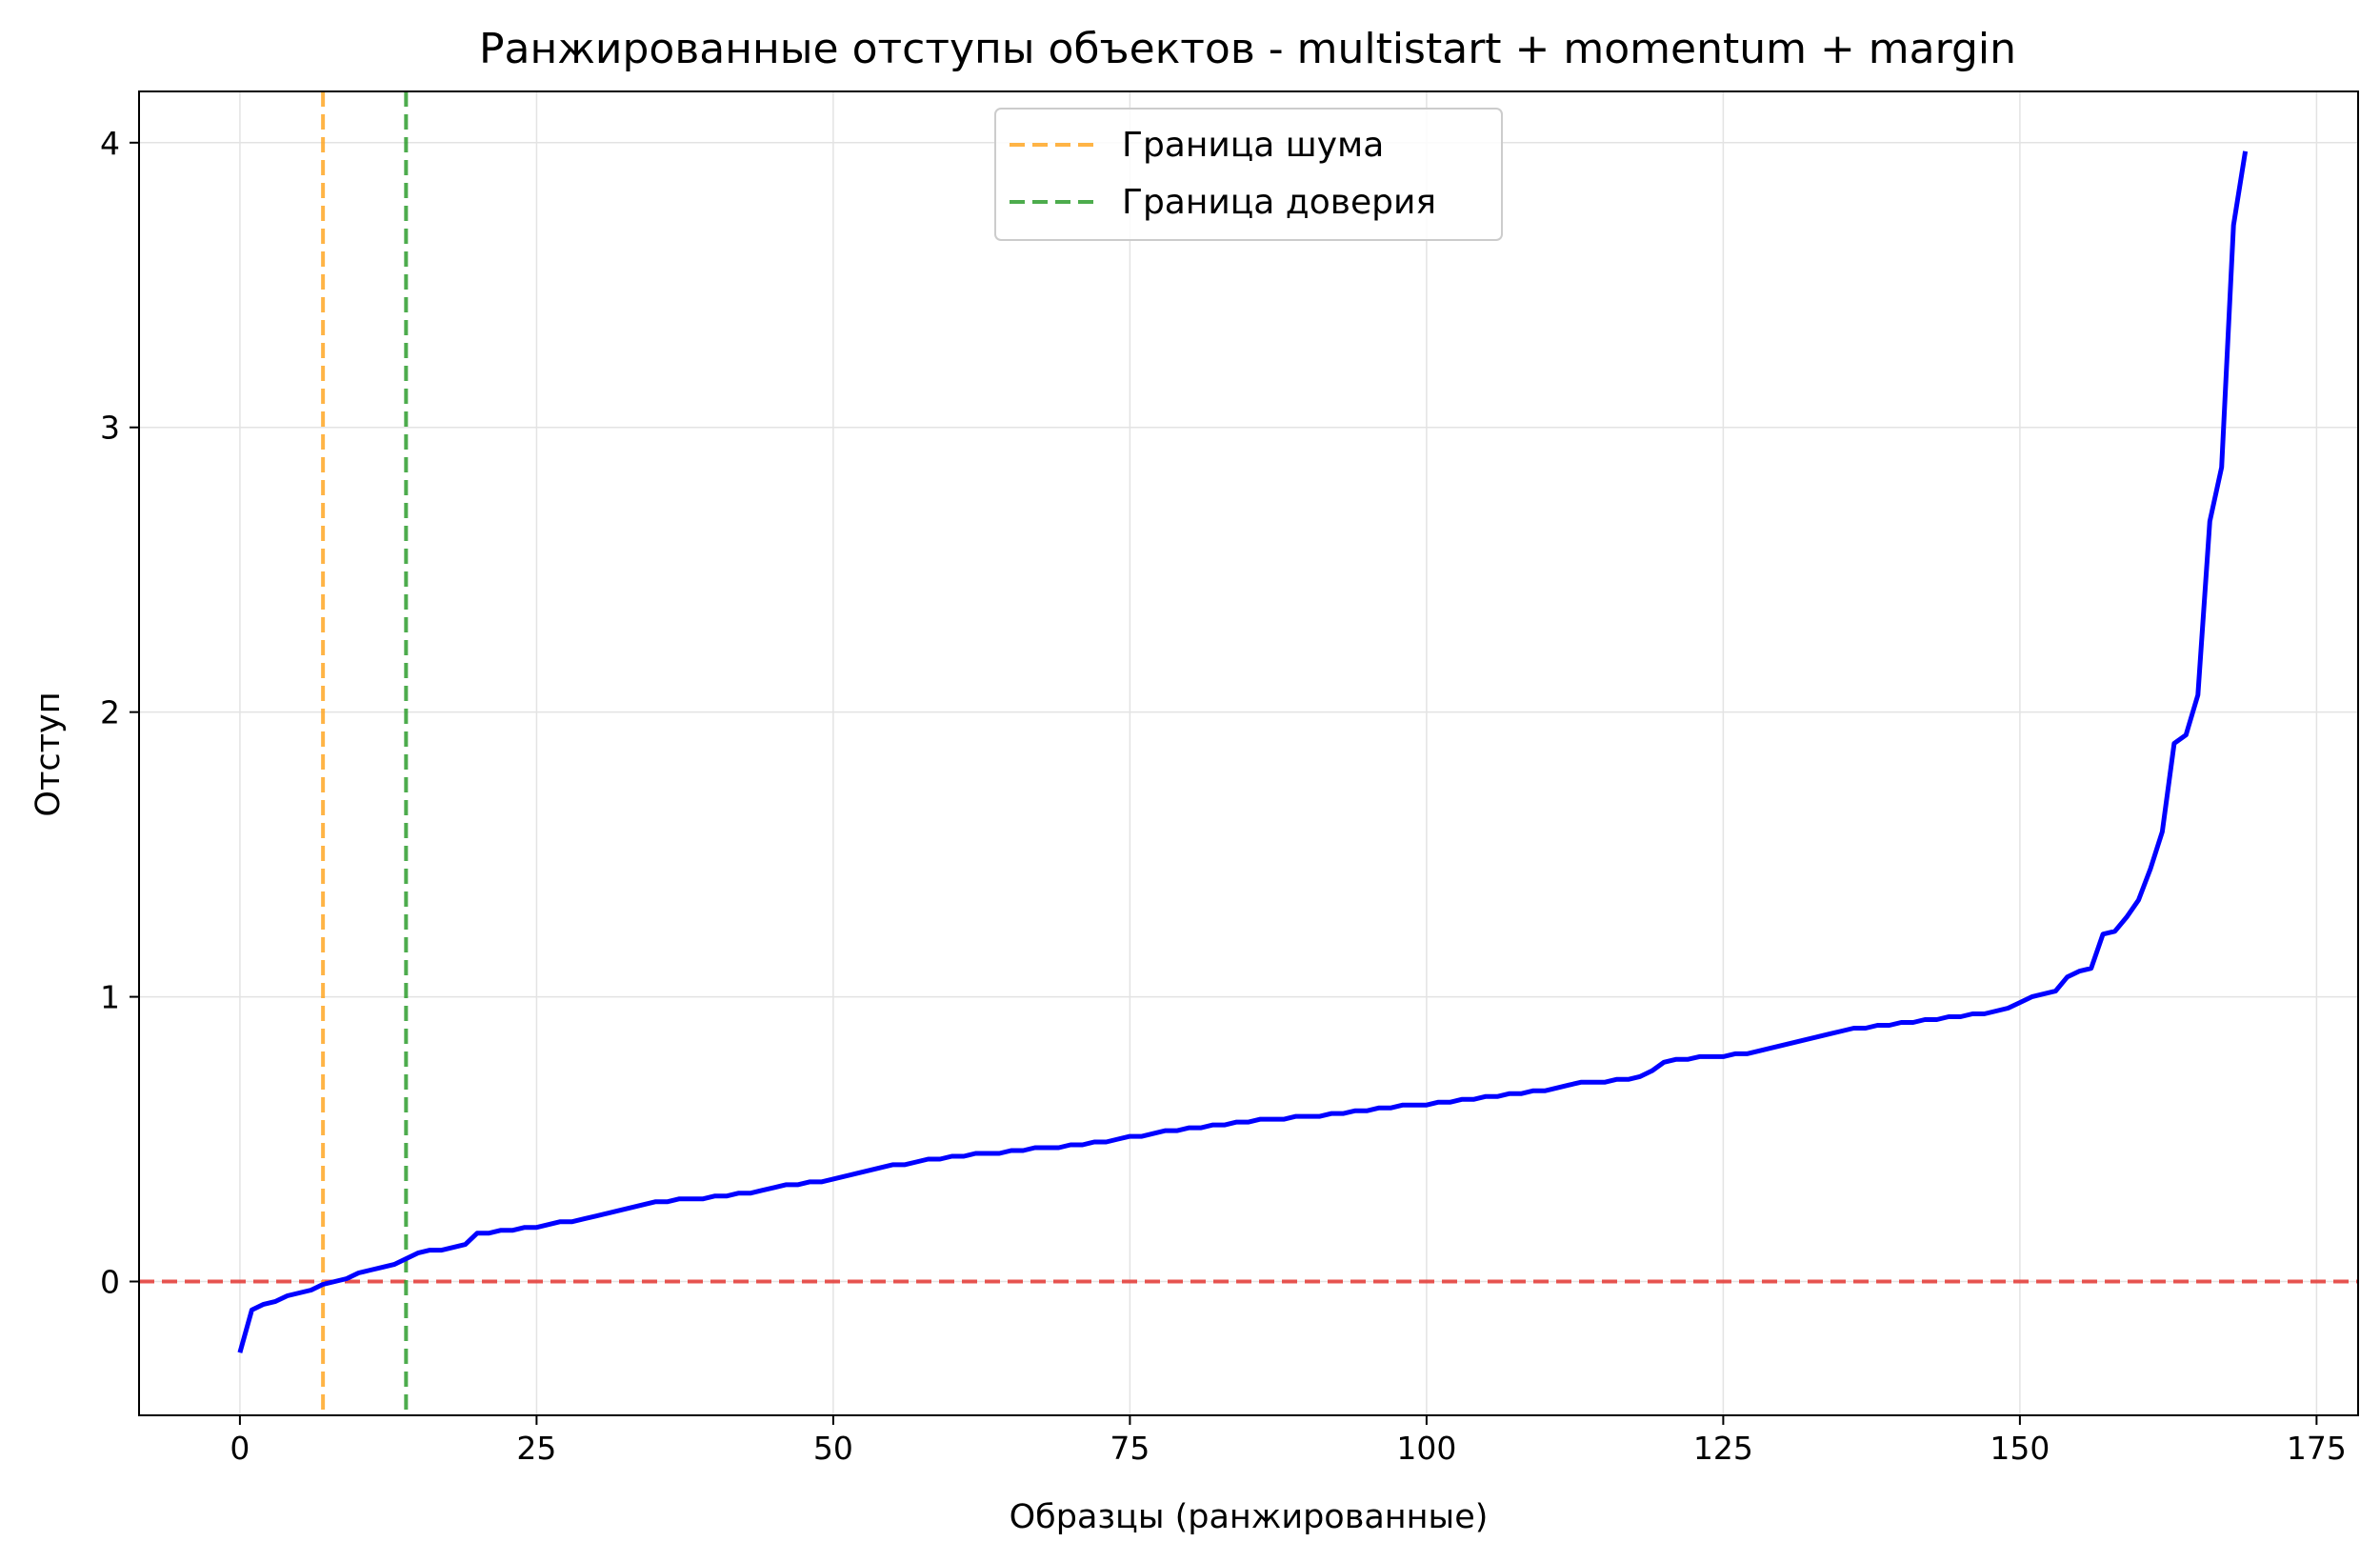  What do you see at coordinates (1130, 1448) in the screenshot?
I see `x-tick-label: 75` at bounding box center [1130, 1448].